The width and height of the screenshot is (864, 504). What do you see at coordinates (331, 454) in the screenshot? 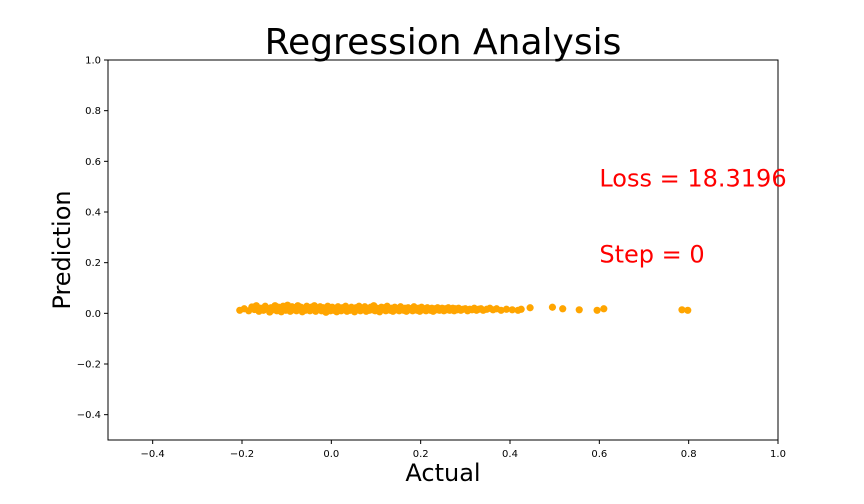
I see `x-tick-label: 0.0` at bounding box center [331, 454].